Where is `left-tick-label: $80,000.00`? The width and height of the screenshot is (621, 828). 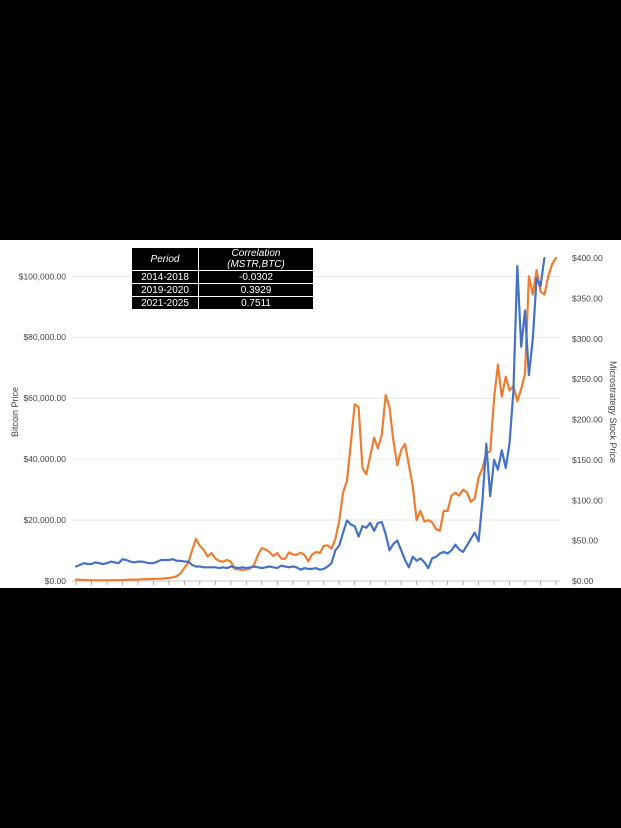 left-tick-label: $80,000.00 is located at coordinates (44, 337).